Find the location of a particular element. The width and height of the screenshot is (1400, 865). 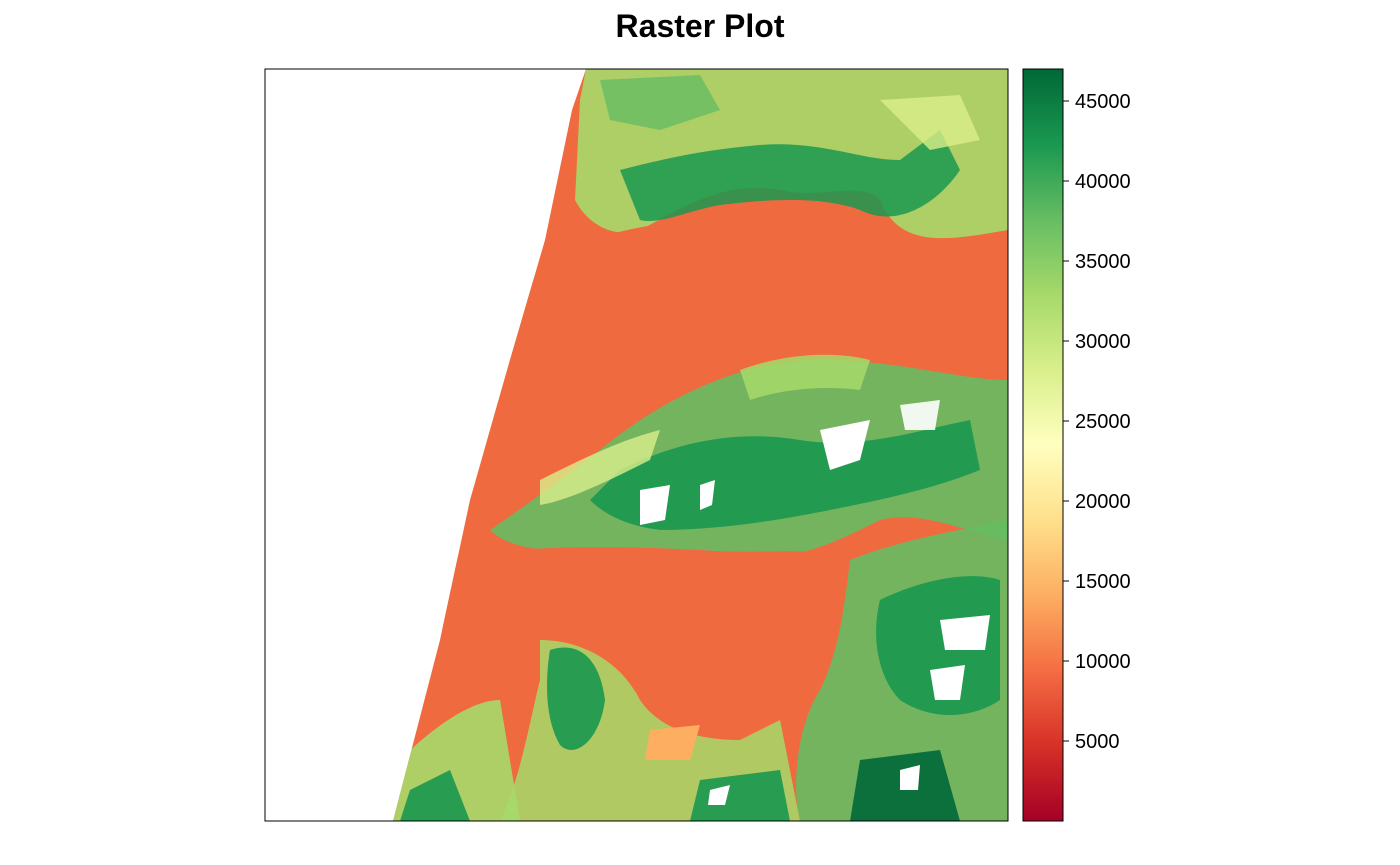

plot-title: Raster Plot is located at coordinates (700, 26).